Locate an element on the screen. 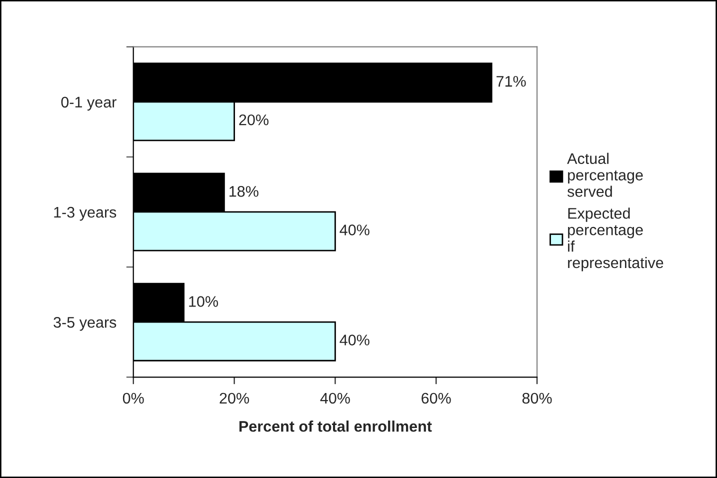  data-label: 71% is located at coordinates (511, 81).